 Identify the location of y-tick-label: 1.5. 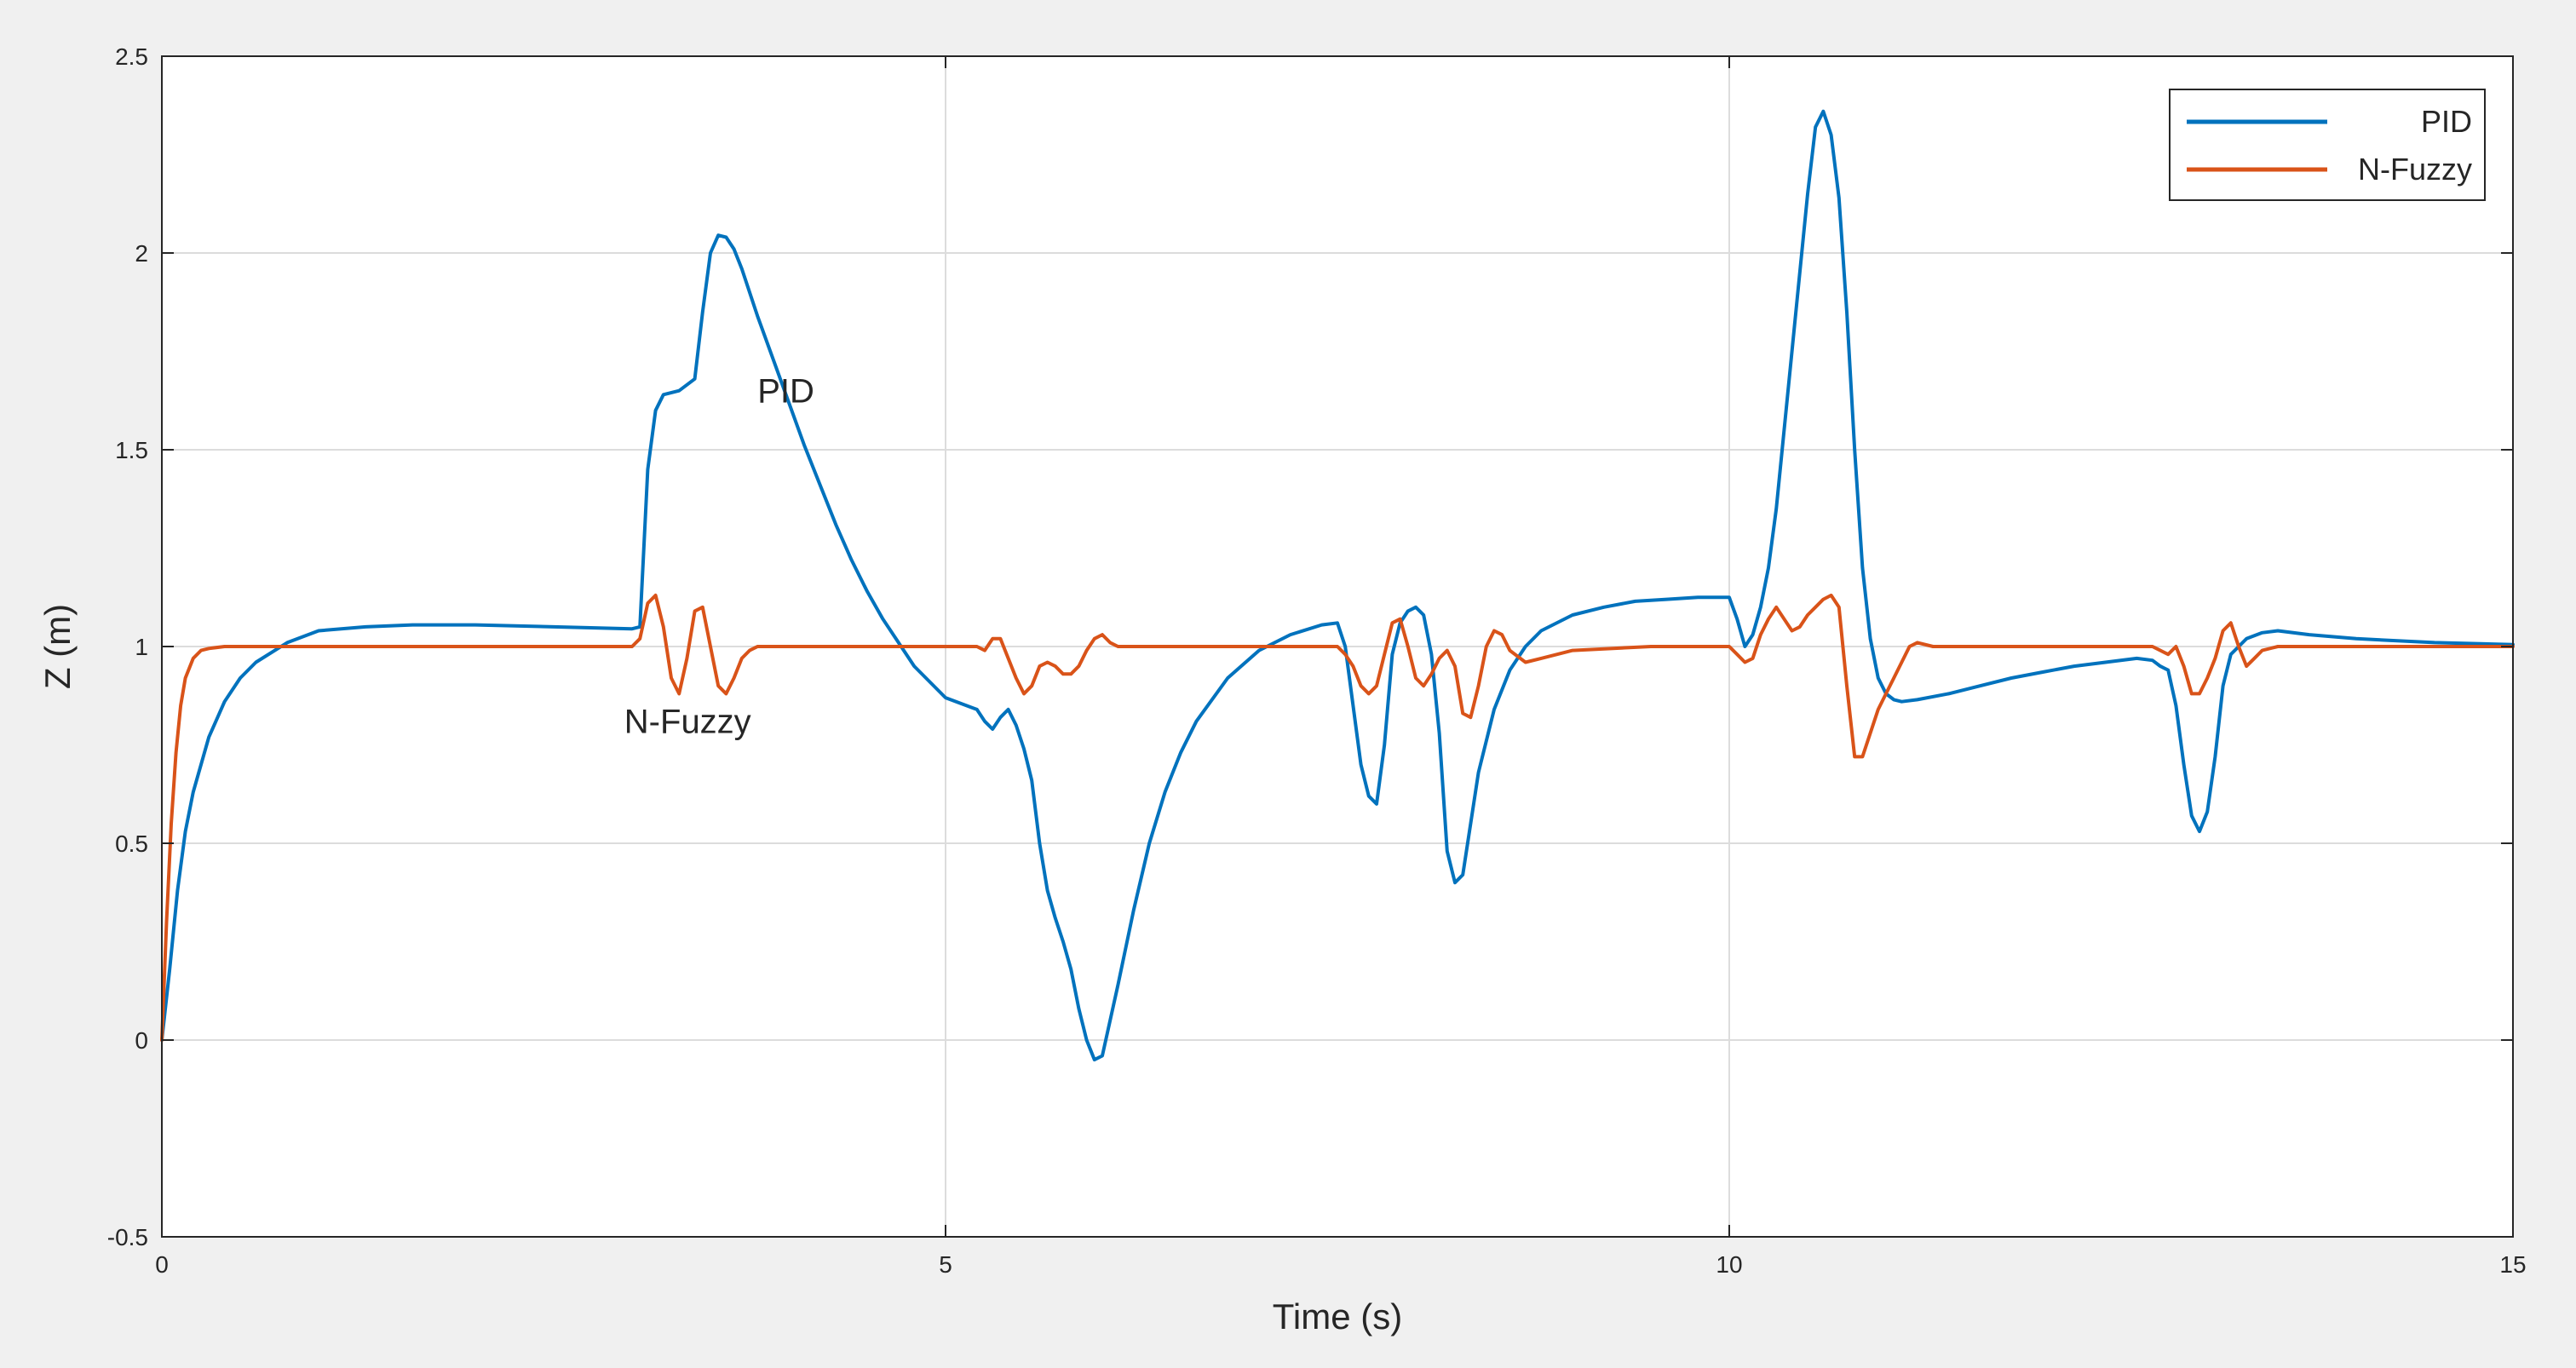
(131, 450).